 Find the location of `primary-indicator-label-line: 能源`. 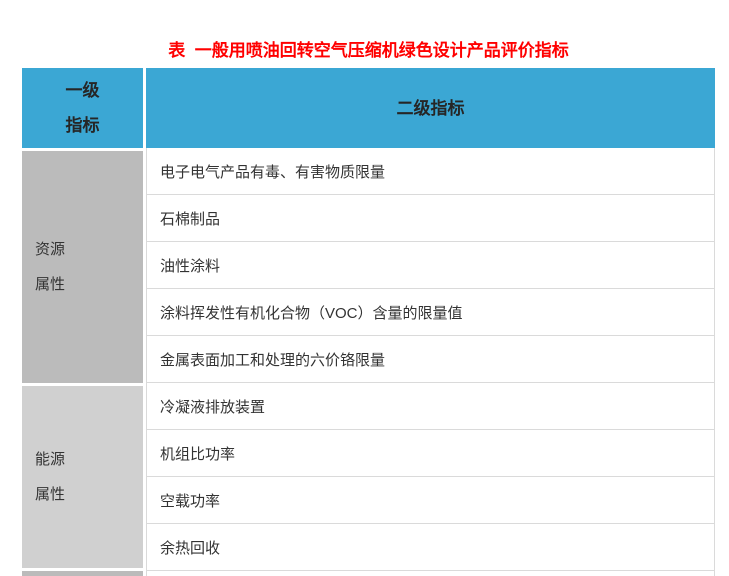

primary-indicator-label-line: 能源 is located at coordinates (50, 459).